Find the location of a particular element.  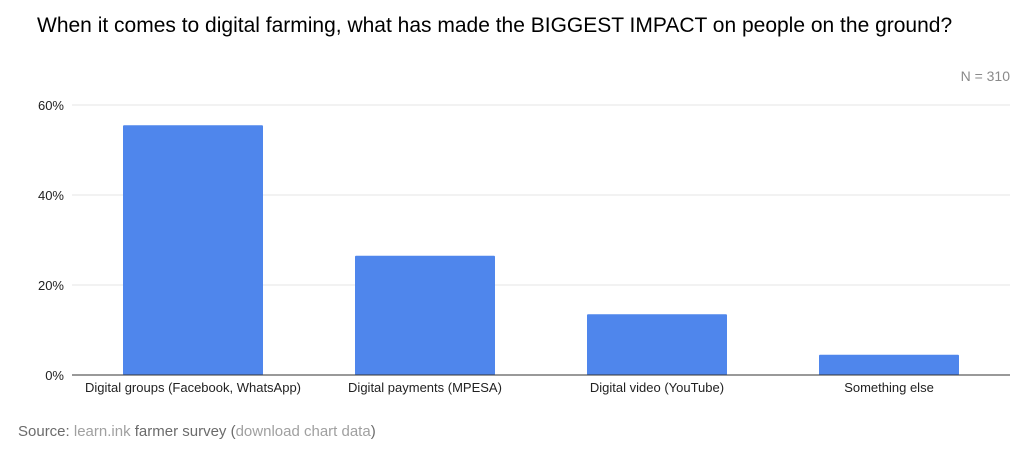

x-tick-label: Digital payments (MPESA) is located at coordinates (425, 387).